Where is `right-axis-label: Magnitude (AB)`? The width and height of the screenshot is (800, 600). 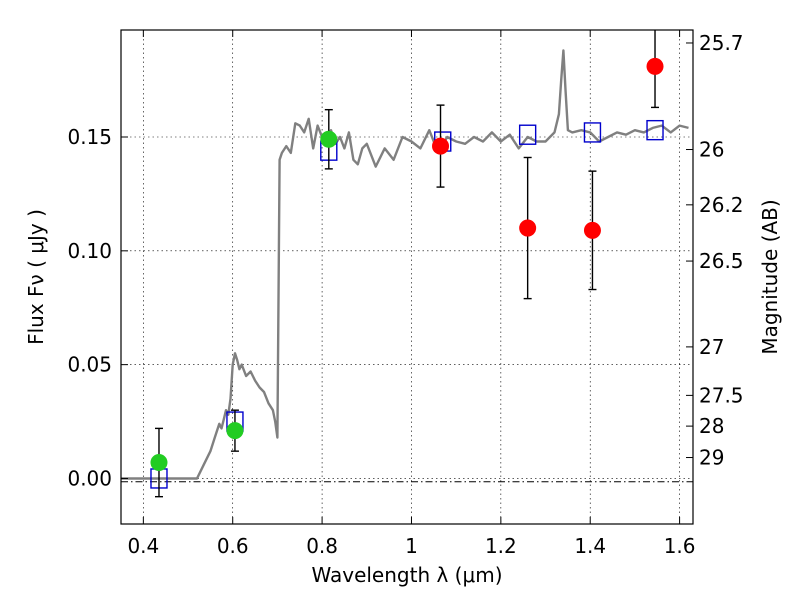
right-axis-label: Magnitude (AB) is located at coordinates (770, 276).